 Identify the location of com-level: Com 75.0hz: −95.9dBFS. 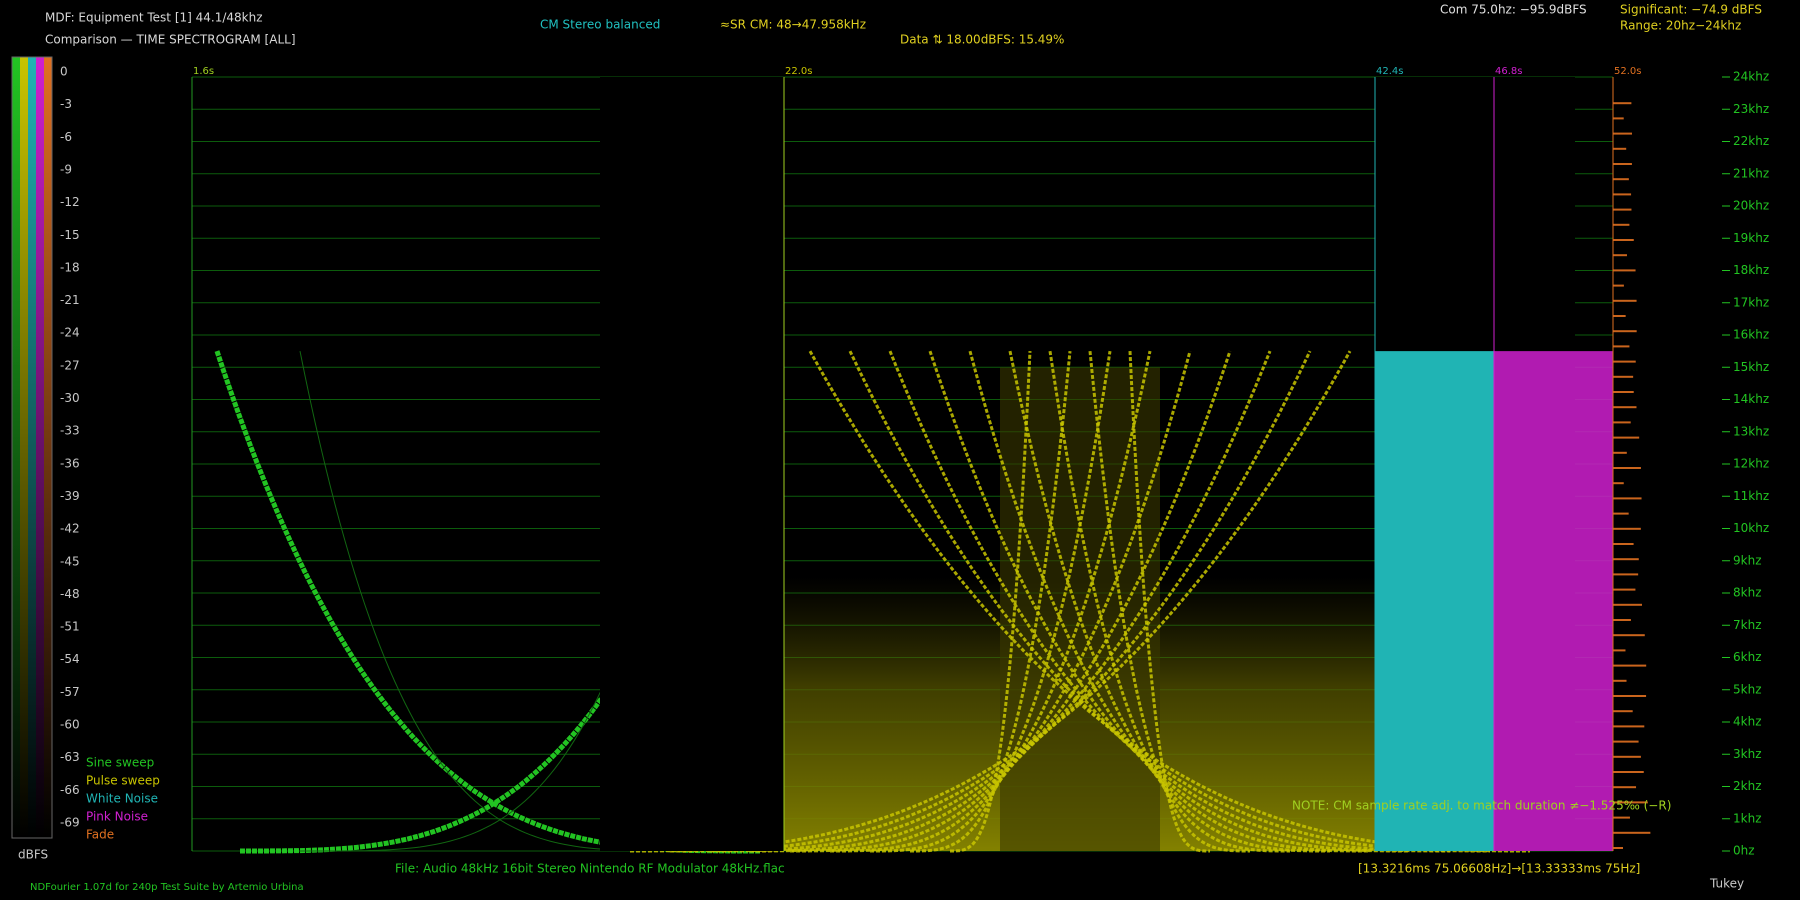
(1513, 10).